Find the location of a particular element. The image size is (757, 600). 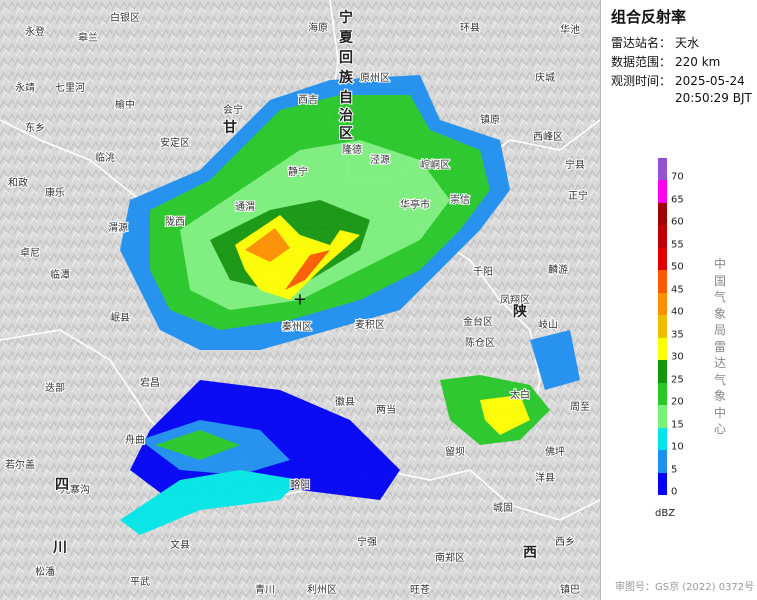

info-value: 220 km is located at coordinates (698, 62).